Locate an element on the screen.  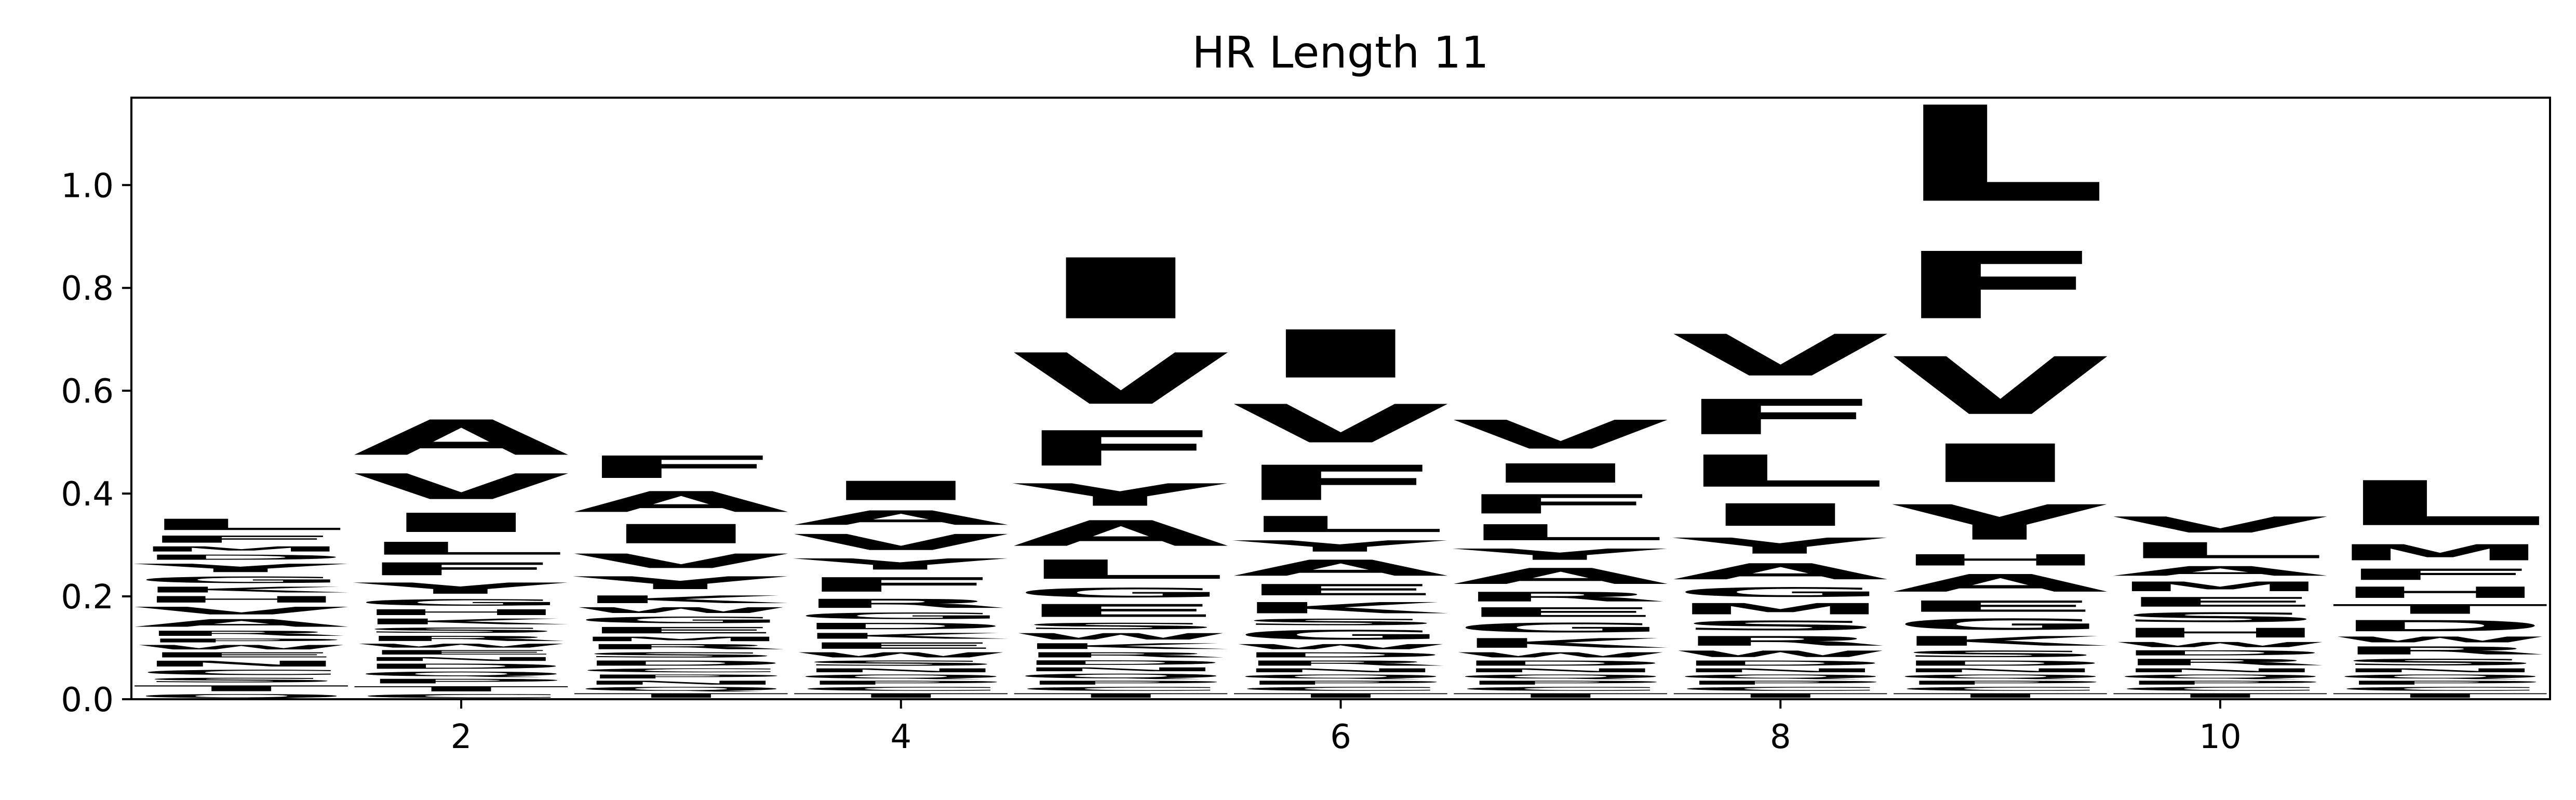
y-tick-label: 0.2 is located at coordinates (88, 597).